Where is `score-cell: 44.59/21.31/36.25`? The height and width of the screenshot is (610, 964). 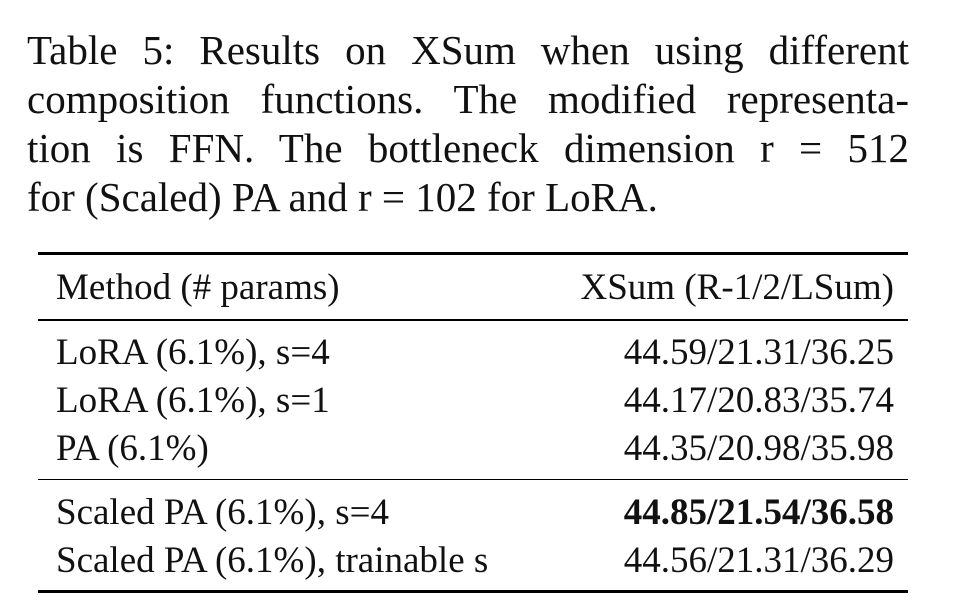
score-cell: 44.59/21.31/36.25 is located at coordinates (758, 352).